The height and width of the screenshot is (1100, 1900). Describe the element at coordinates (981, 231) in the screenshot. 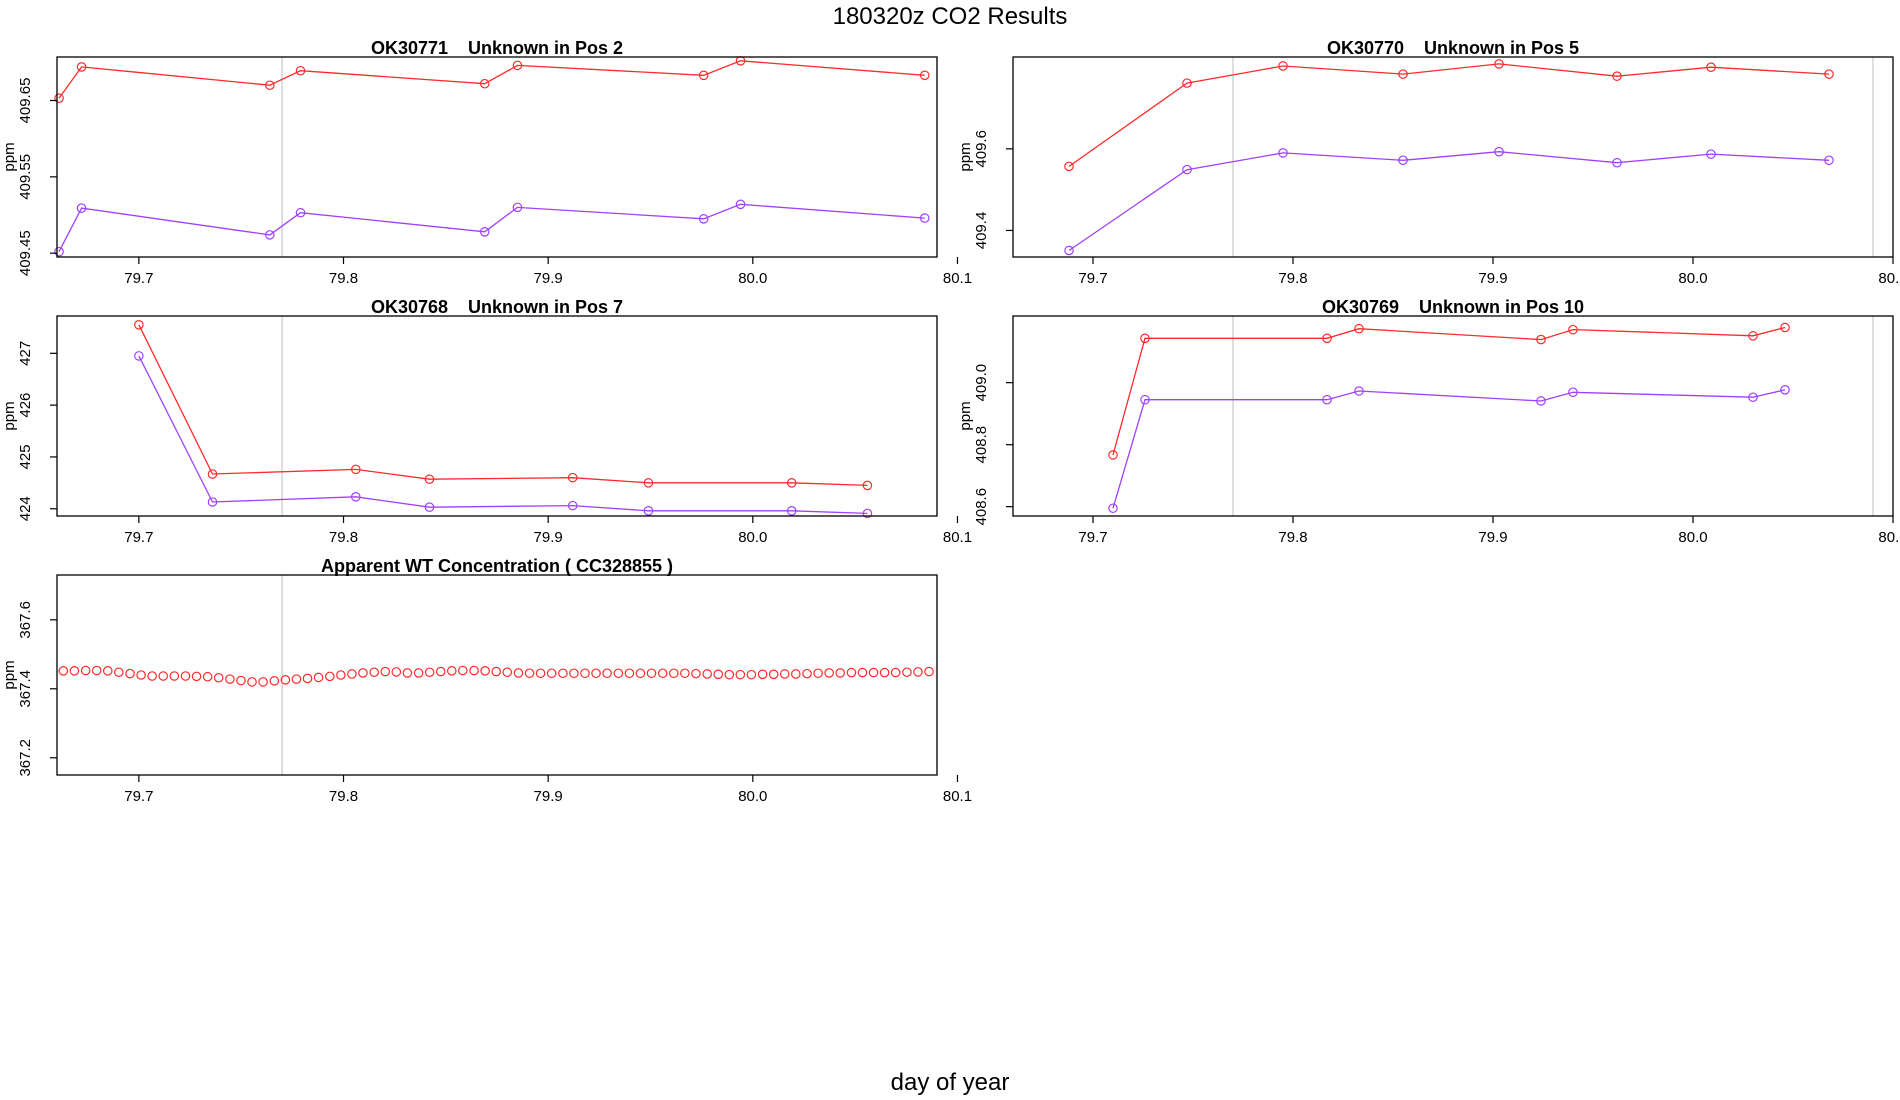

I see `y-tick-label: 409.4` at that location.